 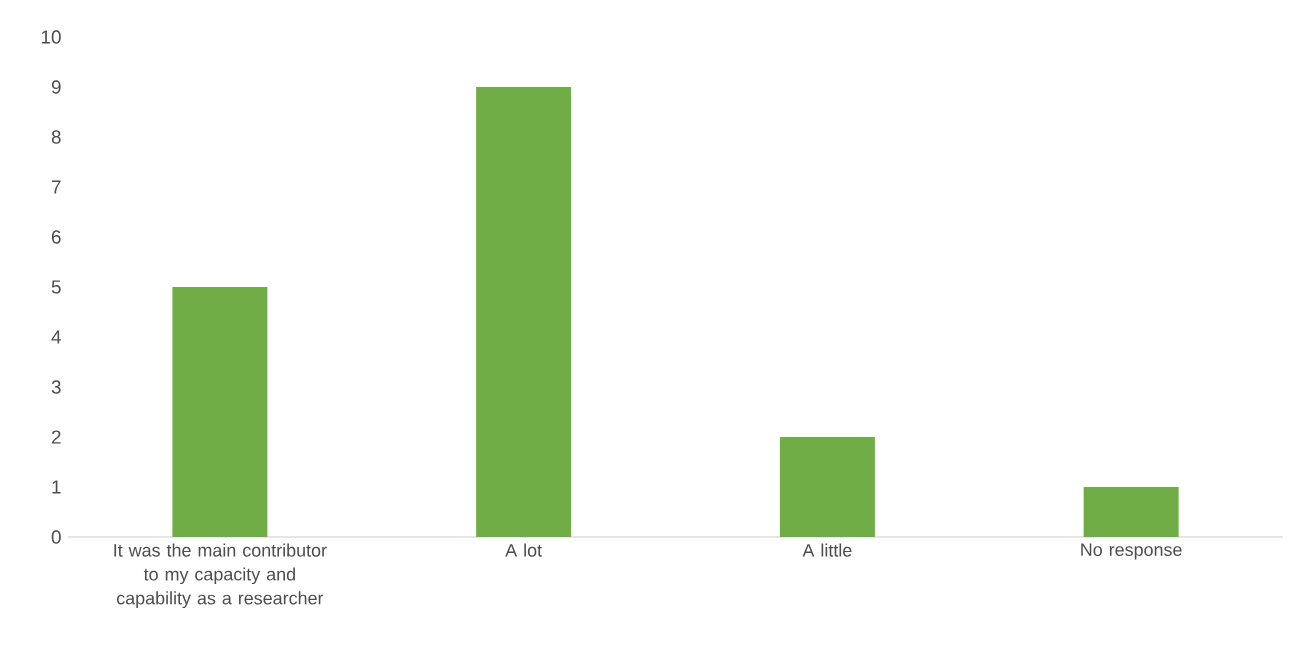 I want to click on y-tick-label: 2, so click(x=56, y=437).